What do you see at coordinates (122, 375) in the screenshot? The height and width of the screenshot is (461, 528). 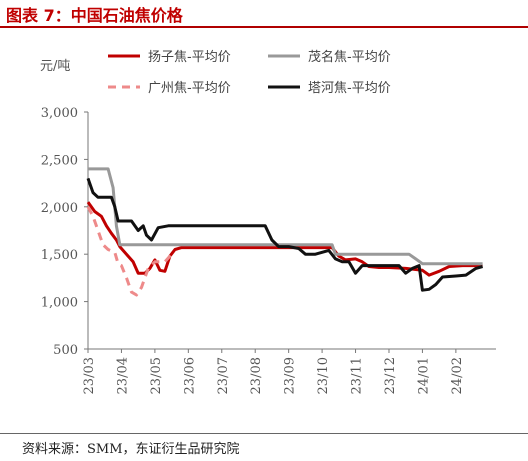 I see `x-tick-label: 23/04` at bounding box center [122, 375].